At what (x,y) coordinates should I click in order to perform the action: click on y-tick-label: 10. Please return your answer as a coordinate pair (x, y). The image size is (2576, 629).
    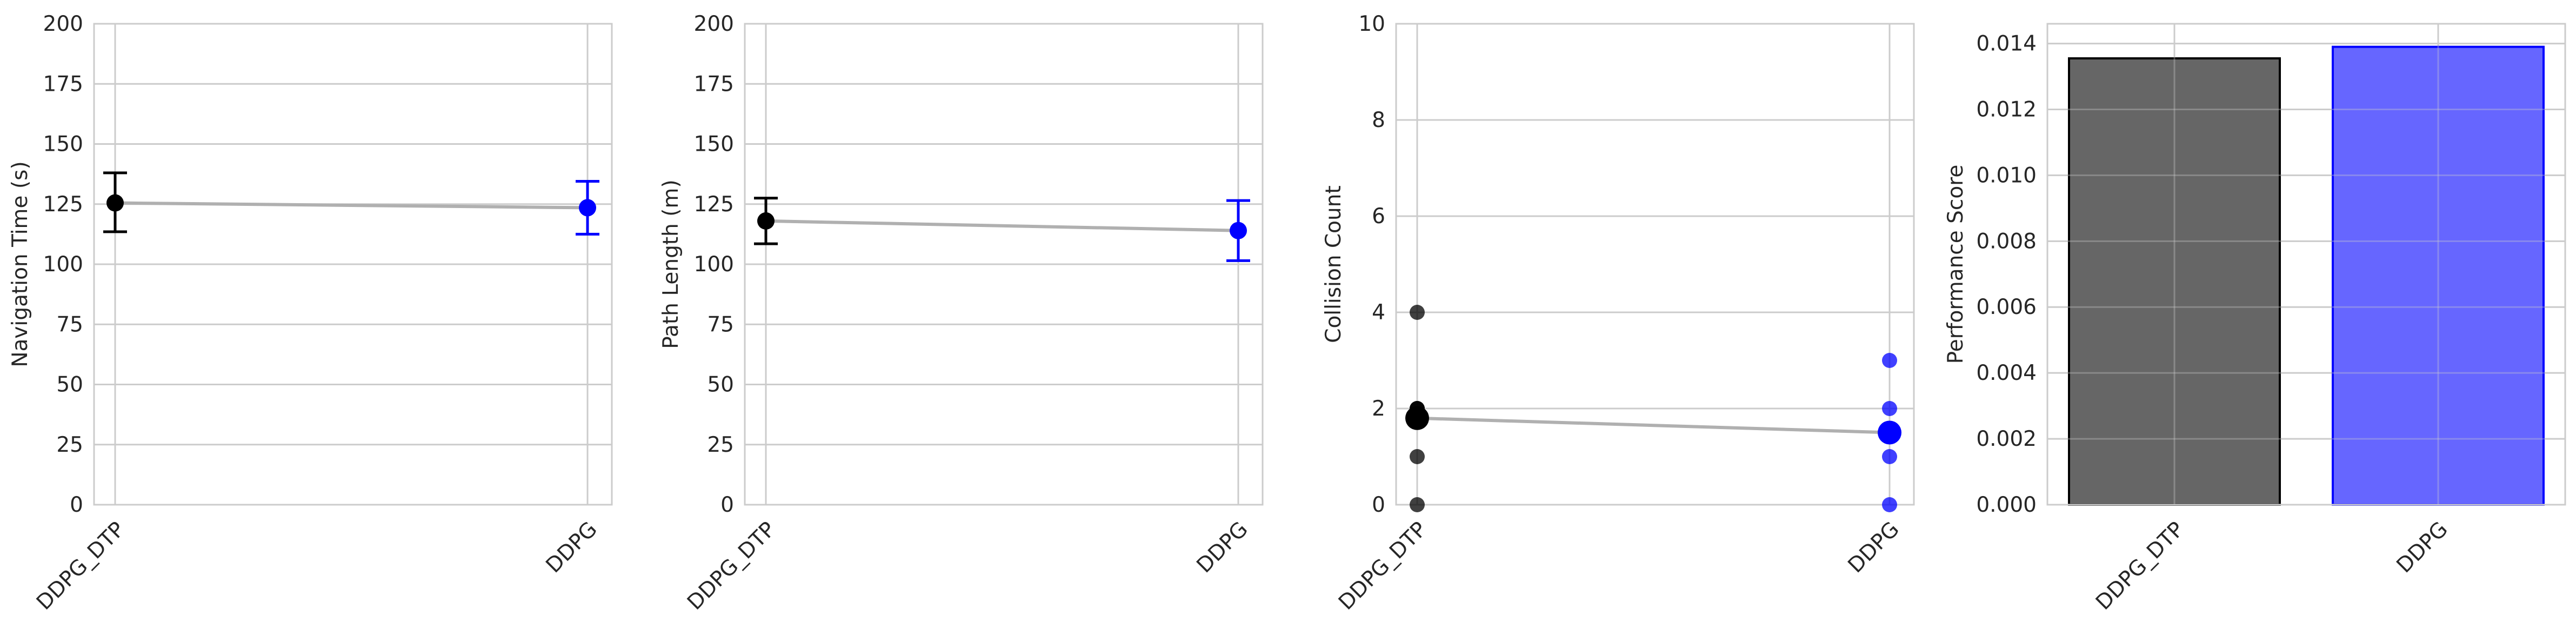
    Looking at the image, I should click on (1372, 24).